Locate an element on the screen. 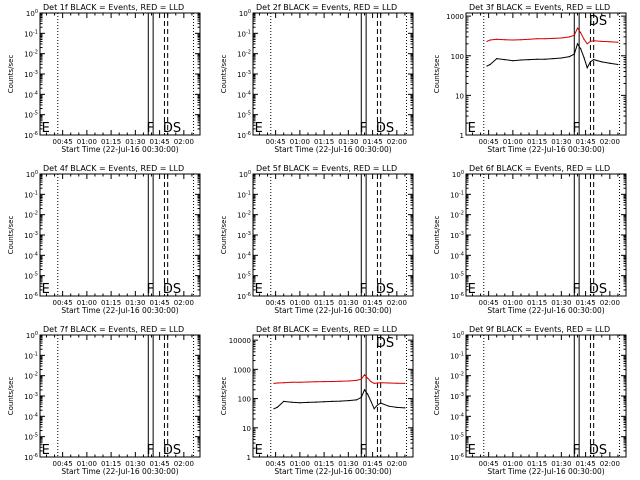 This screenshot has height=480, width=640. y-tick-label: 10⁻⁴ is located at coordinates (457, 416).